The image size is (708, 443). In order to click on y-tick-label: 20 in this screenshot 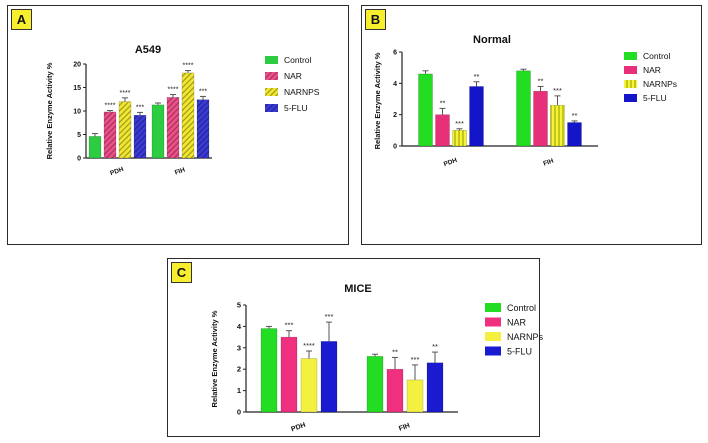, I will do `click(77, 65)`.